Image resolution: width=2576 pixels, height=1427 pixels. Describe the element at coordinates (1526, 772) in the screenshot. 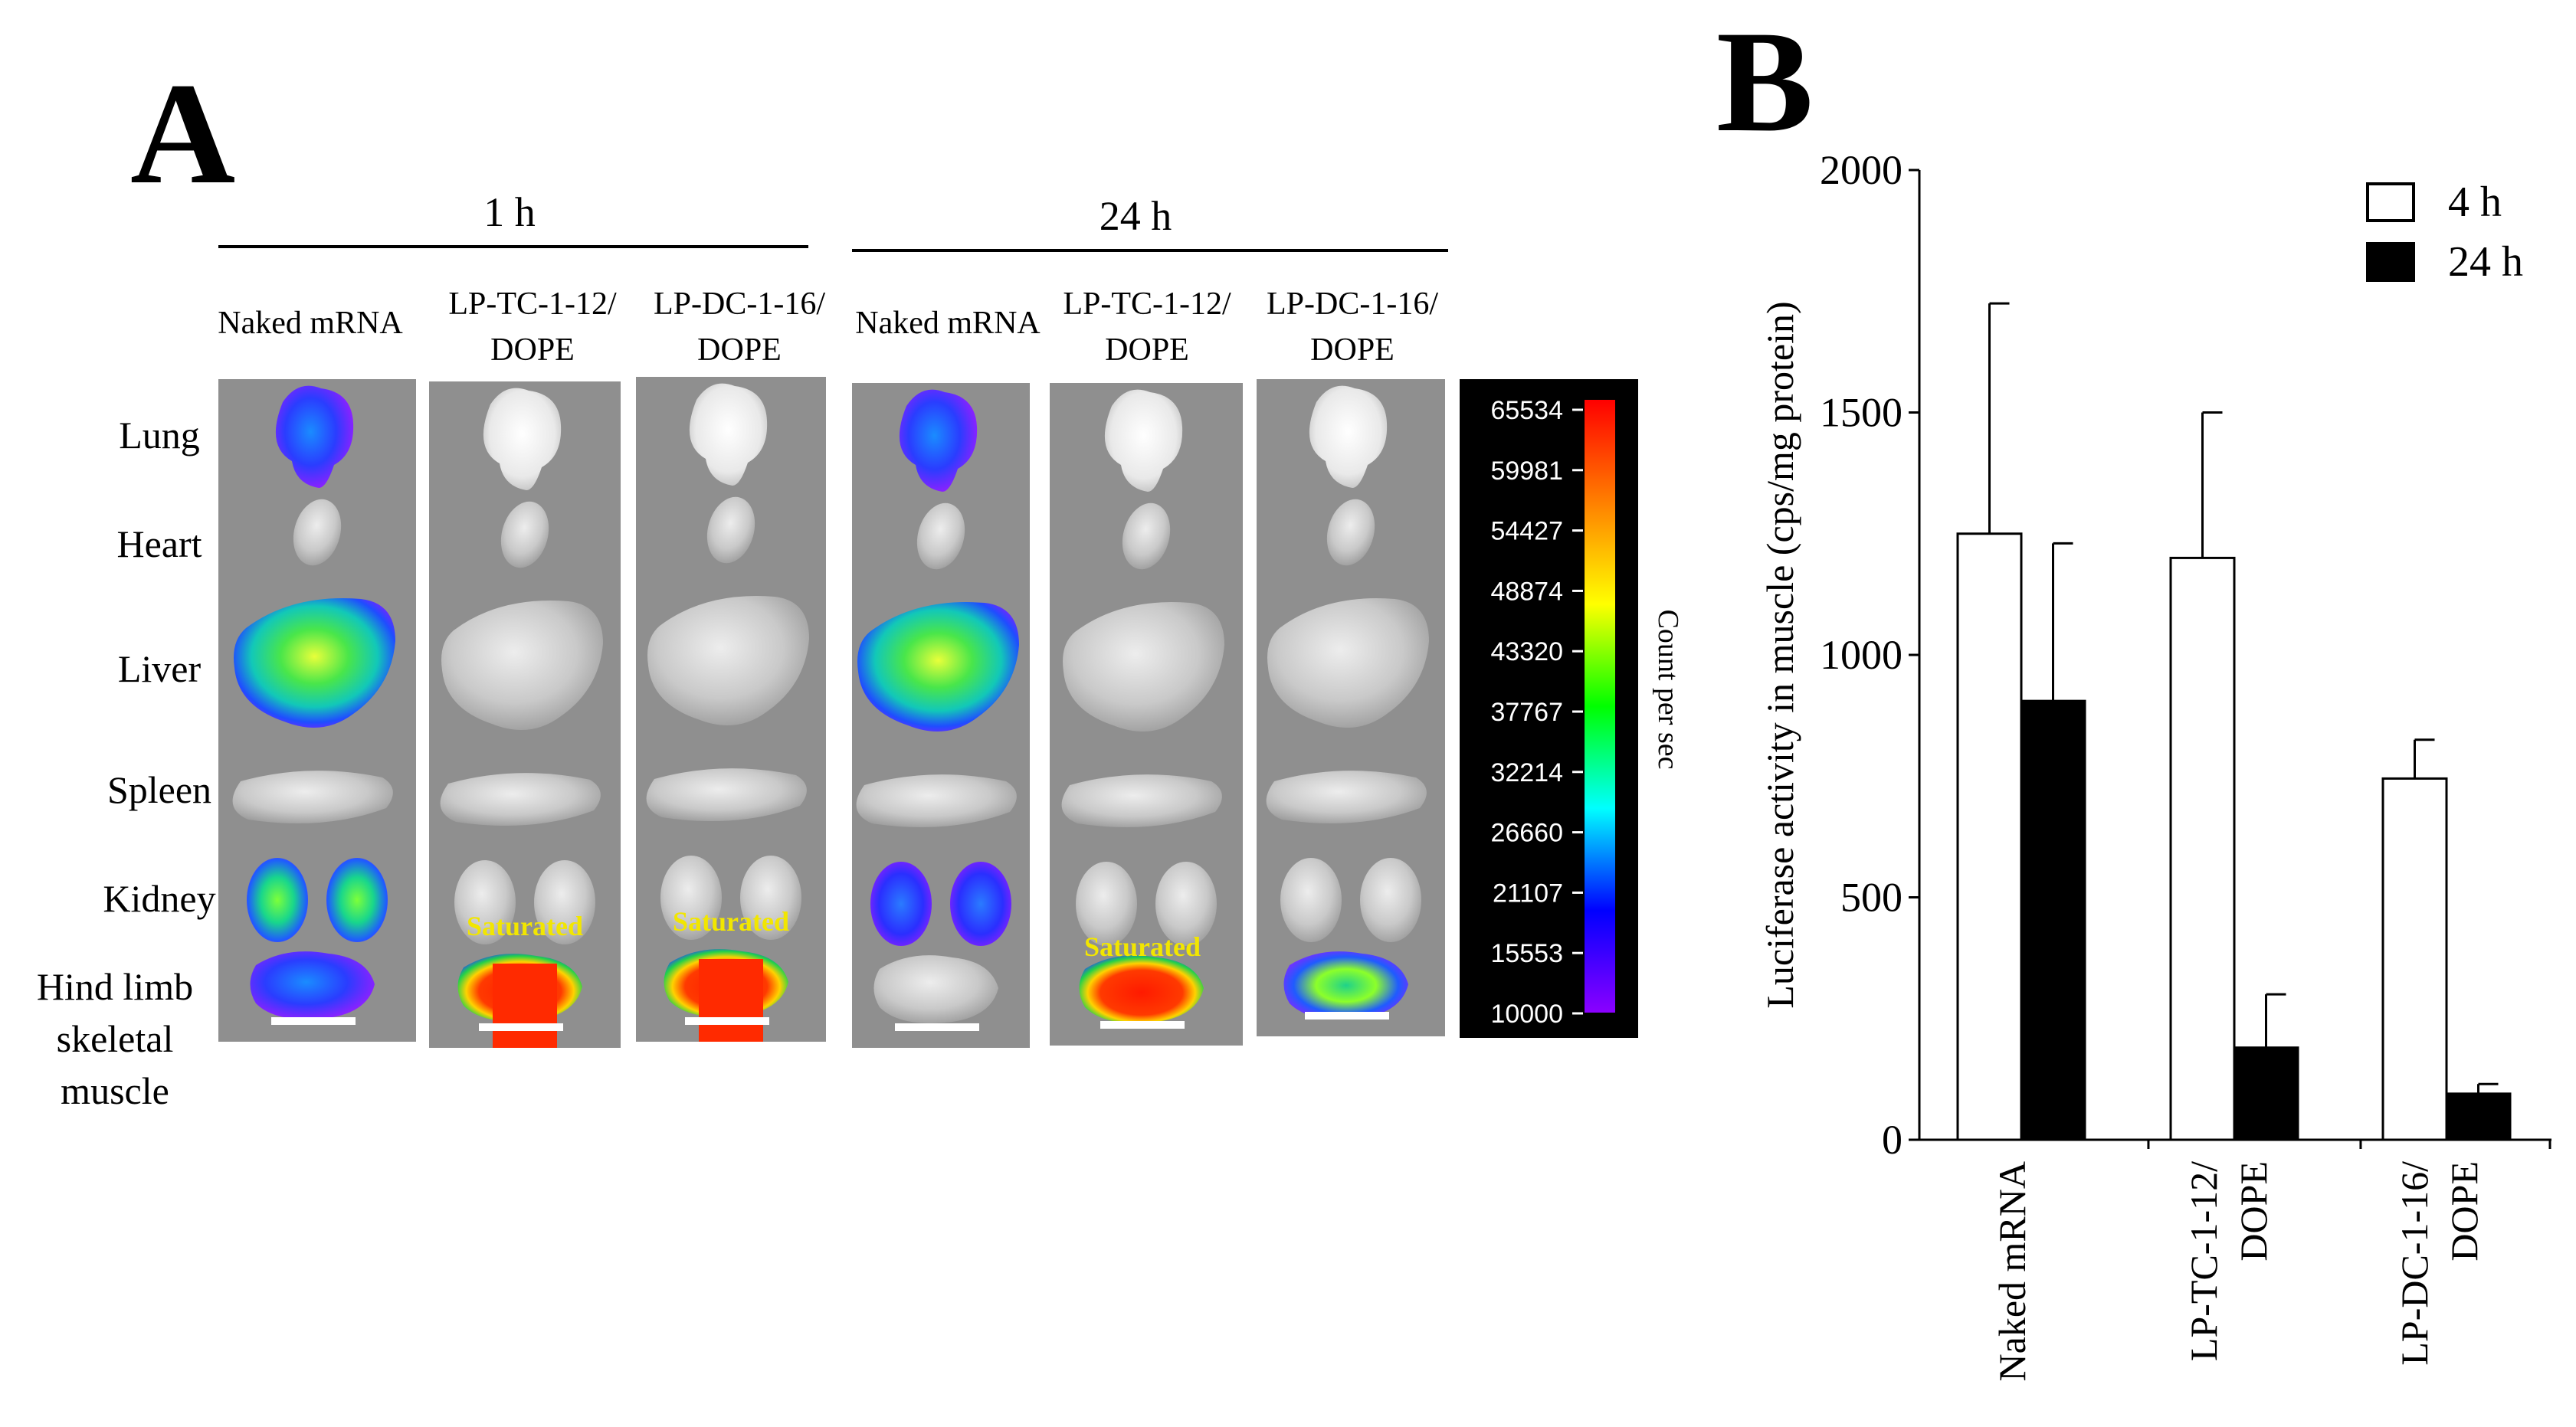

I see `colorbar-tick-label: 32214` at that location.